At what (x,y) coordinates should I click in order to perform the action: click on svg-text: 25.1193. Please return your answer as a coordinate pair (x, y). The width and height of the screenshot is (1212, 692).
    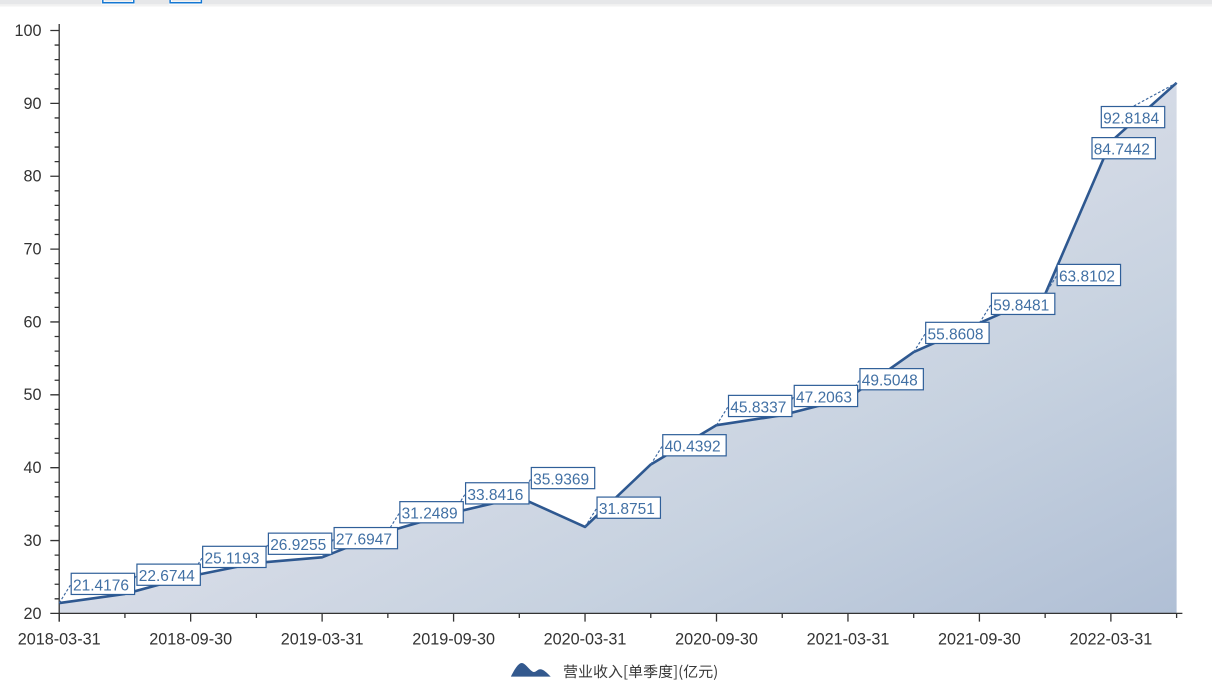
    Looking at the image, I should click on (231, 558).